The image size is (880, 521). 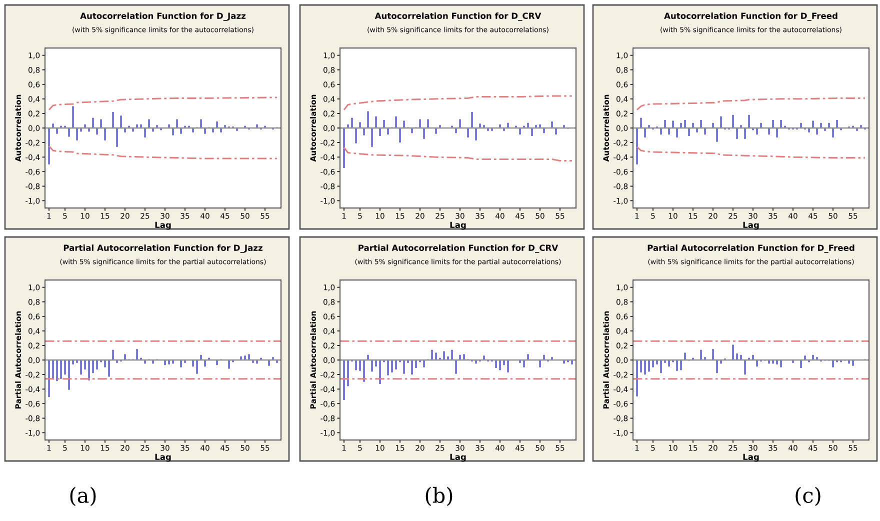 I want to click on text: (c), so click(x=808, y=496).